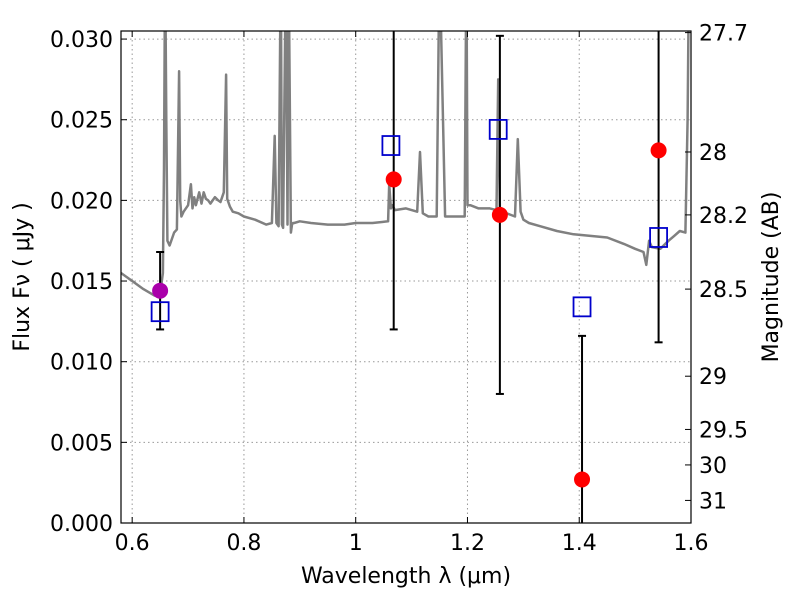 The image size is (800, 600). What do you see at coordinates (81, 282) in the screenshot?
I see `y-tick-label: 0.015` at bounding box center [81, 282].